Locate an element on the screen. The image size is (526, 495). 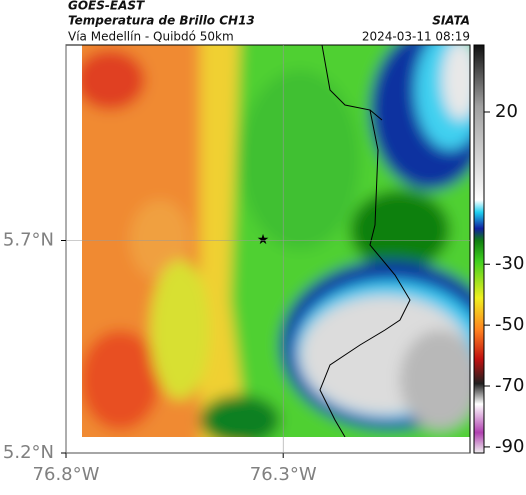
colorbar-tick-label: -90 is located at coordinates (509, 446).